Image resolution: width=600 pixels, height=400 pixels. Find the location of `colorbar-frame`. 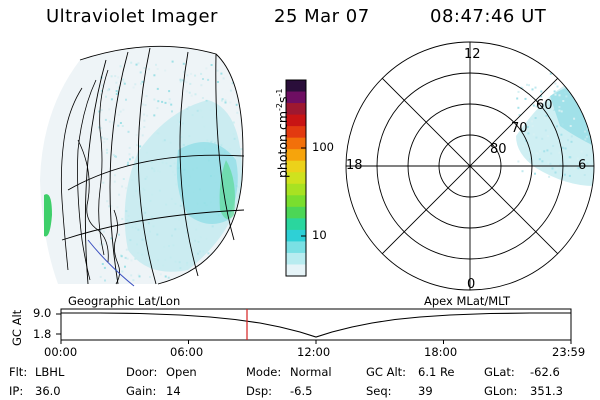

colorbar-frame is located at coordinates (296, 178).